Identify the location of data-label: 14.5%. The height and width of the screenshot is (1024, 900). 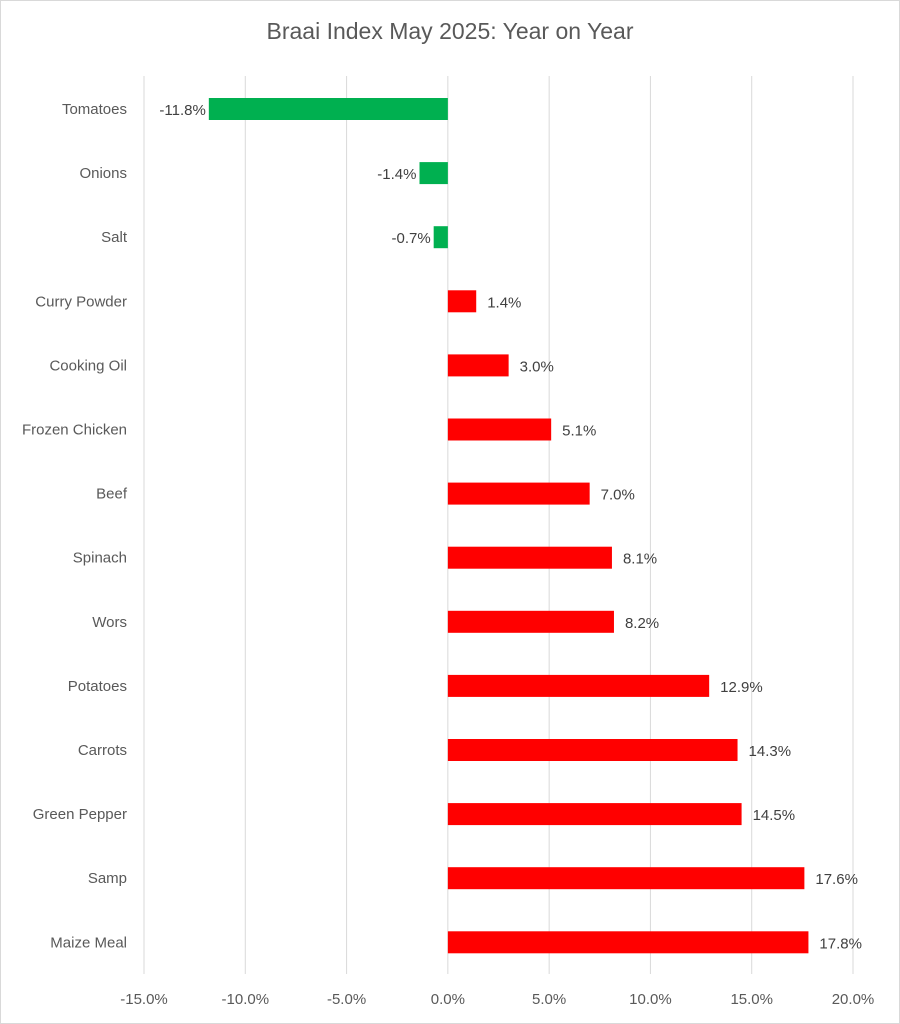
(774, 815).